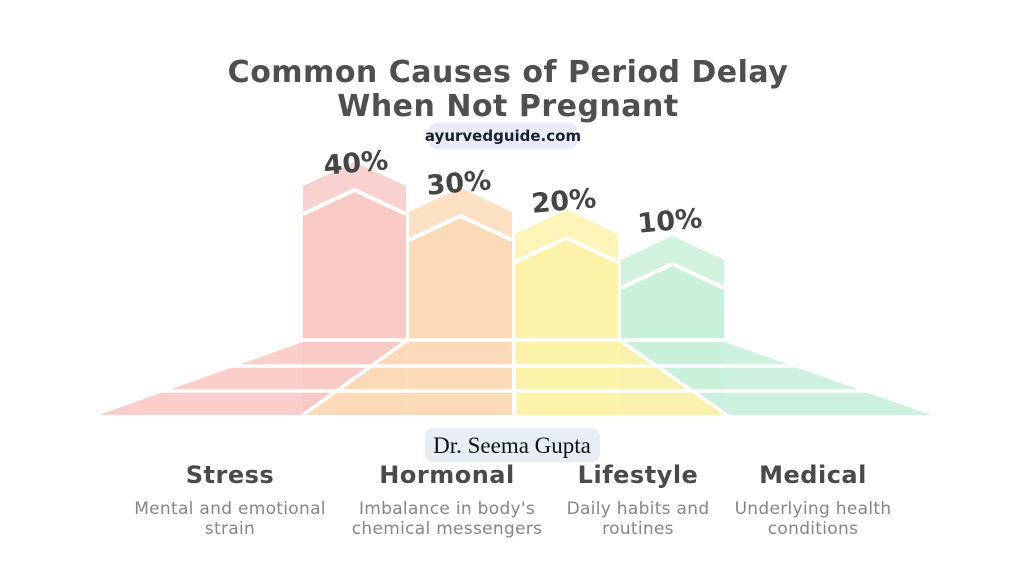  Describe the element at coordinates (638, 475) in the screenshot. I see `category-label-lifestyle: Lifestyle` at that location.